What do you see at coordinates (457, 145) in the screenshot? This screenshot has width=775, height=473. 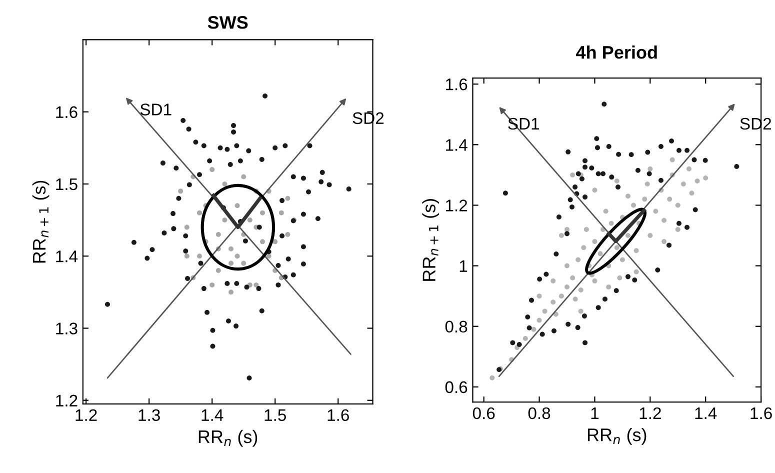 I see `y-tick-label: 1.4` at bounding box center [457, 145].